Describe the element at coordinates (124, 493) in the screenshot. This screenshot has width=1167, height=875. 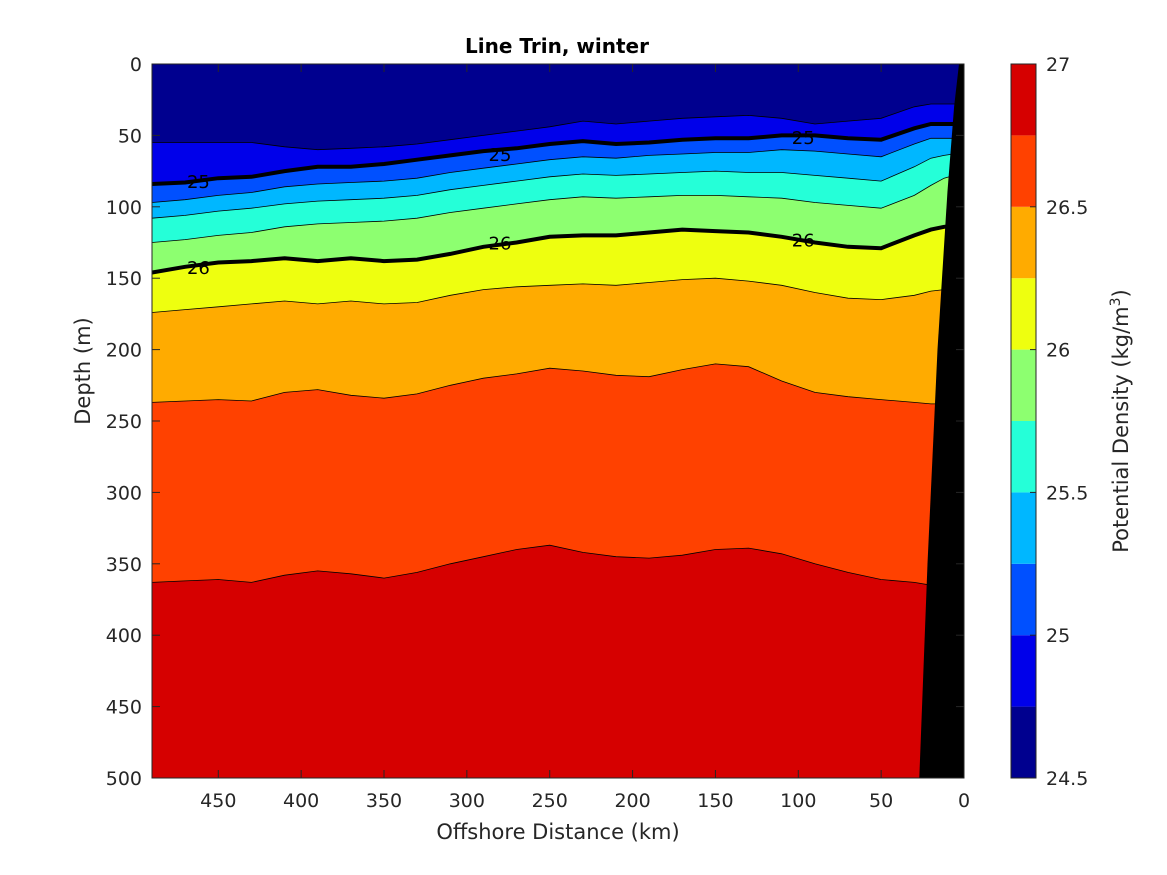
I see `y-tick-label: 300` at that location.